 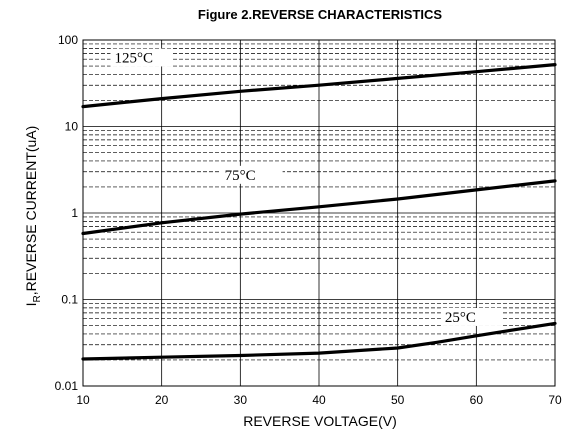 I want to click on y-axis-label-subscript: R, so click(x=37, y=298).